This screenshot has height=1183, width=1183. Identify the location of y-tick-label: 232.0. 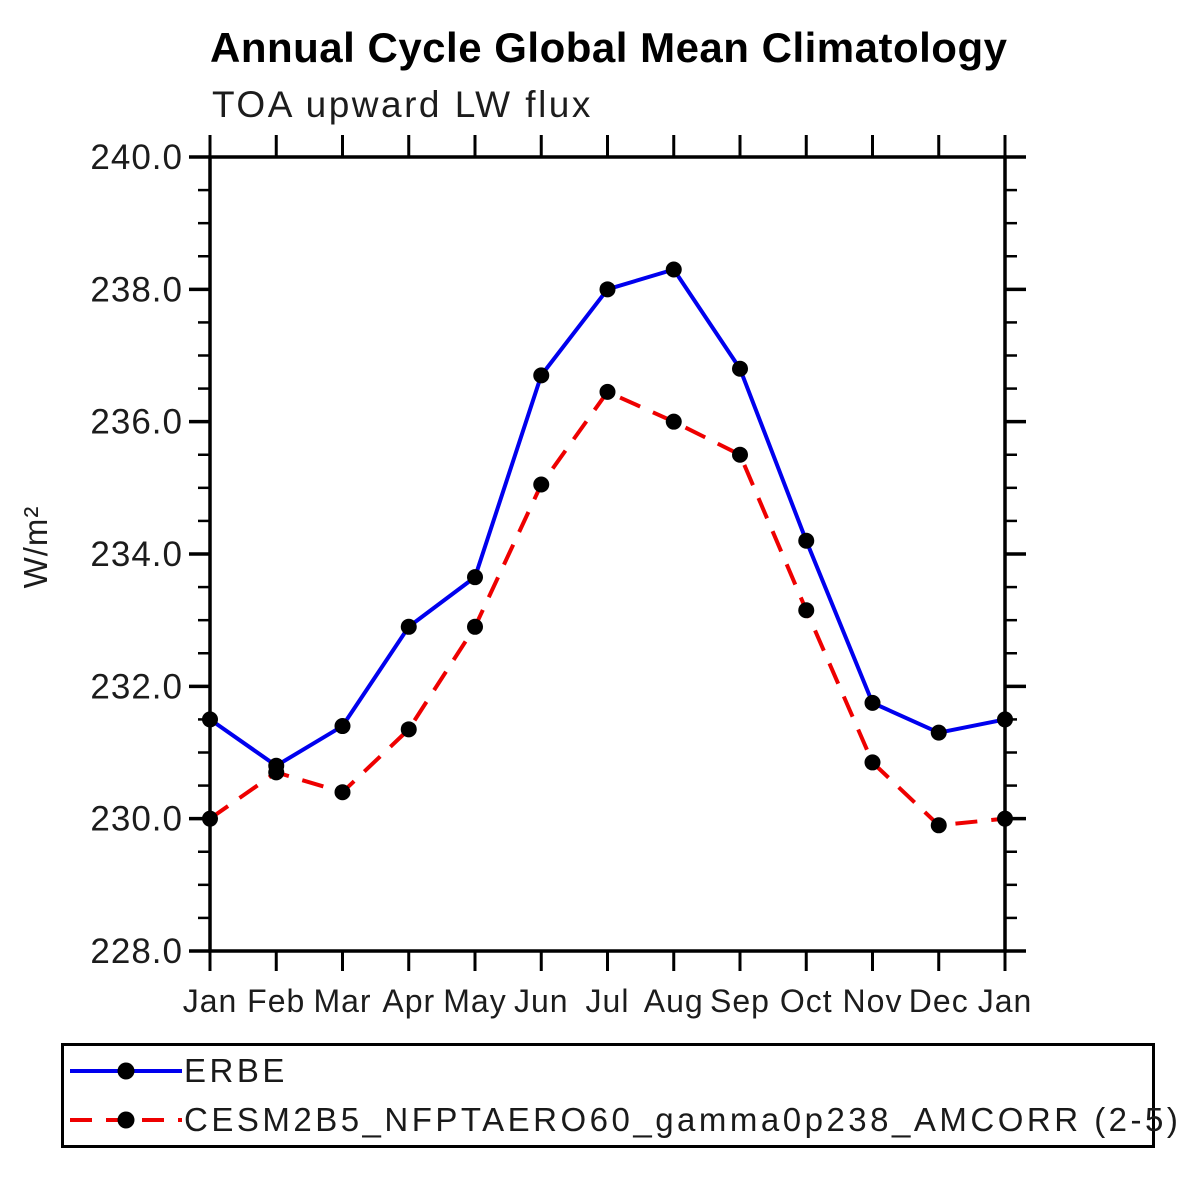
(136, 686).